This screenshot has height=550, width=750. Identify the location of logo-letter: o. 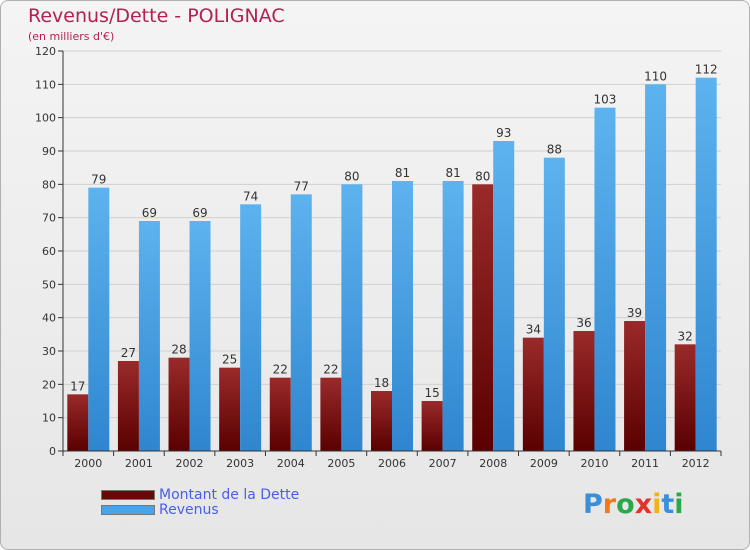
(625, 504).